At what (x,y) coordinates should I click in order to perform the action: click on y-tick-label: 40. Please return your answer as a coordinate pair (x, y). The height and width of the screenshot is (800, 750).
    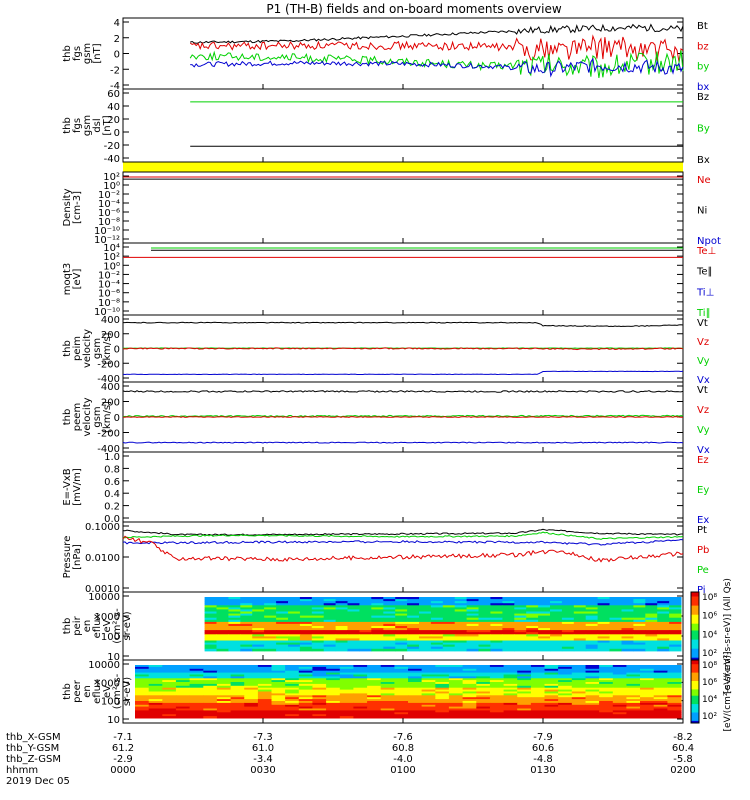
    Looking at the image, I should click on (113, 107).